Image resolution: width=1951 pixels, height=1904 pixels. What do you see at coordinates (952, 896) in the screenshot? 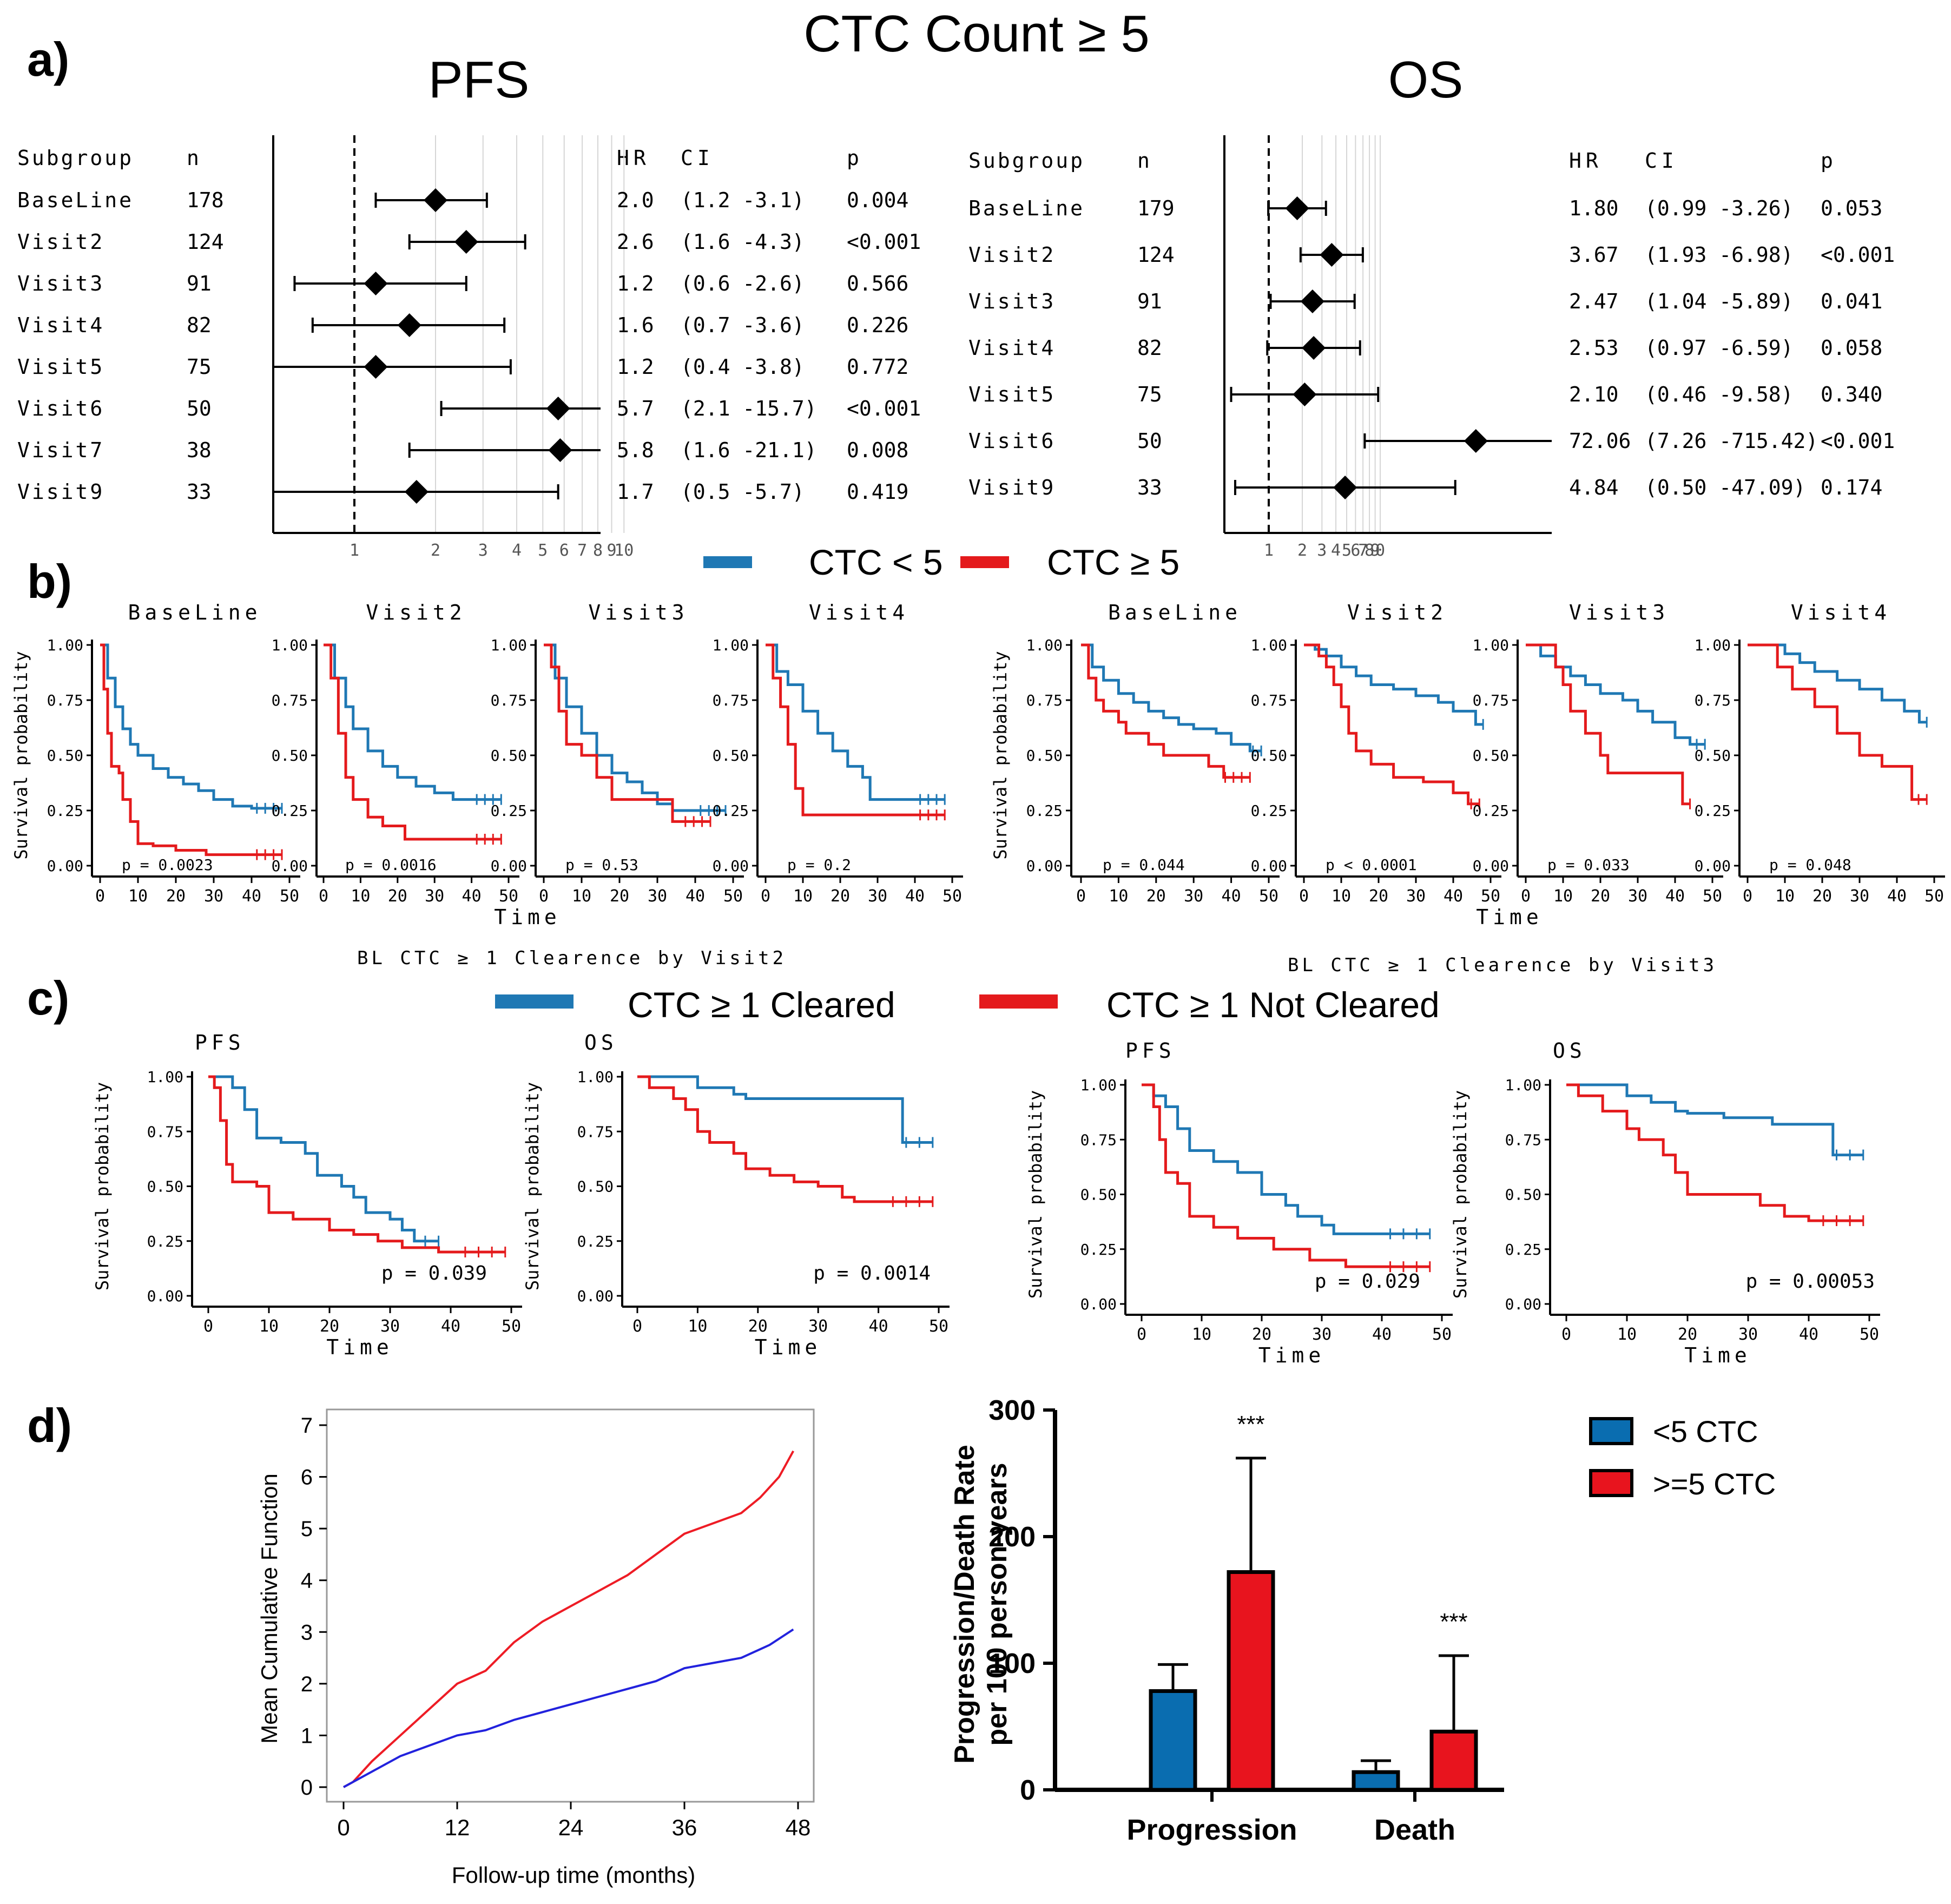
I see `km-b-panel-4-xtick-label: 50` at bounding box center [952, 896].